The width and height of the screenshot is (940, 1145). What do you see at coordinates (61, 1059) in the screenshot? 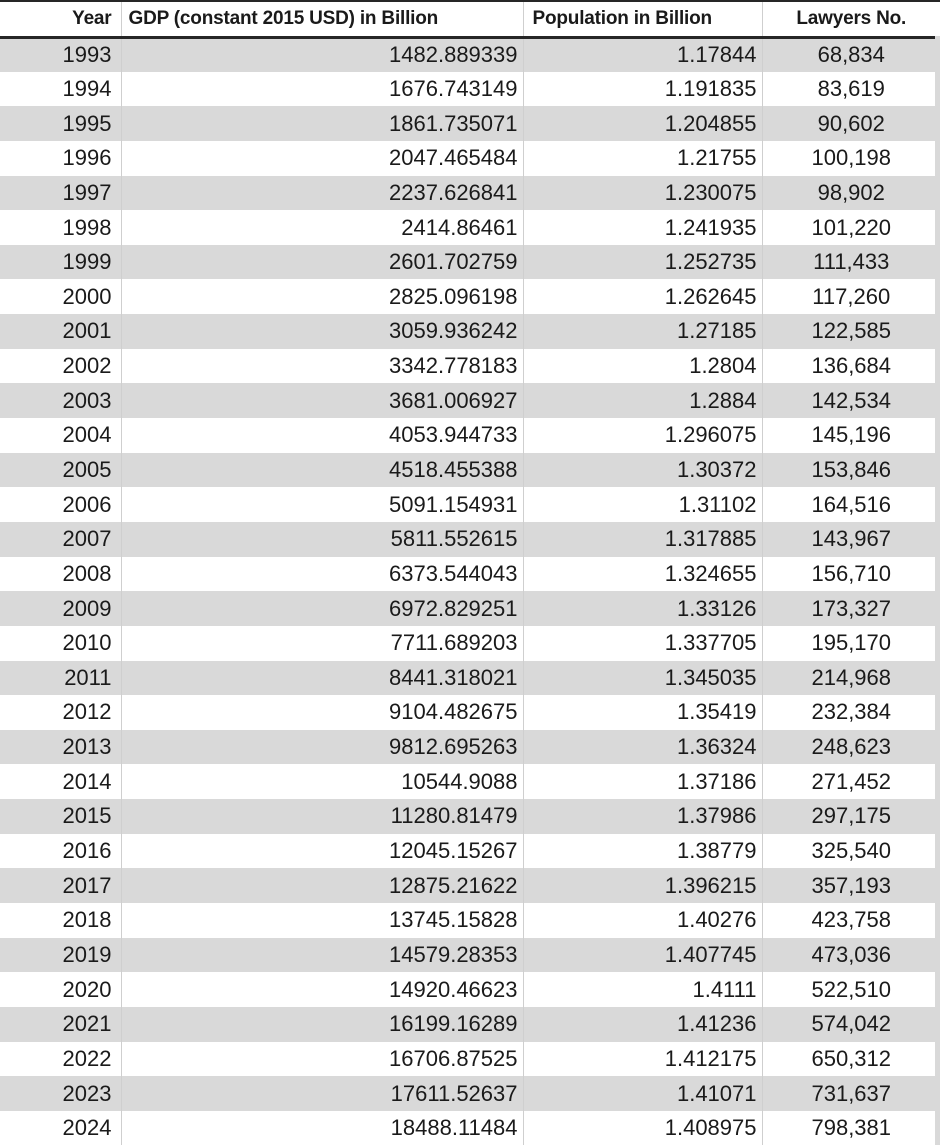
I see `year-cell: 2022` at bounding box center [61, 1059].